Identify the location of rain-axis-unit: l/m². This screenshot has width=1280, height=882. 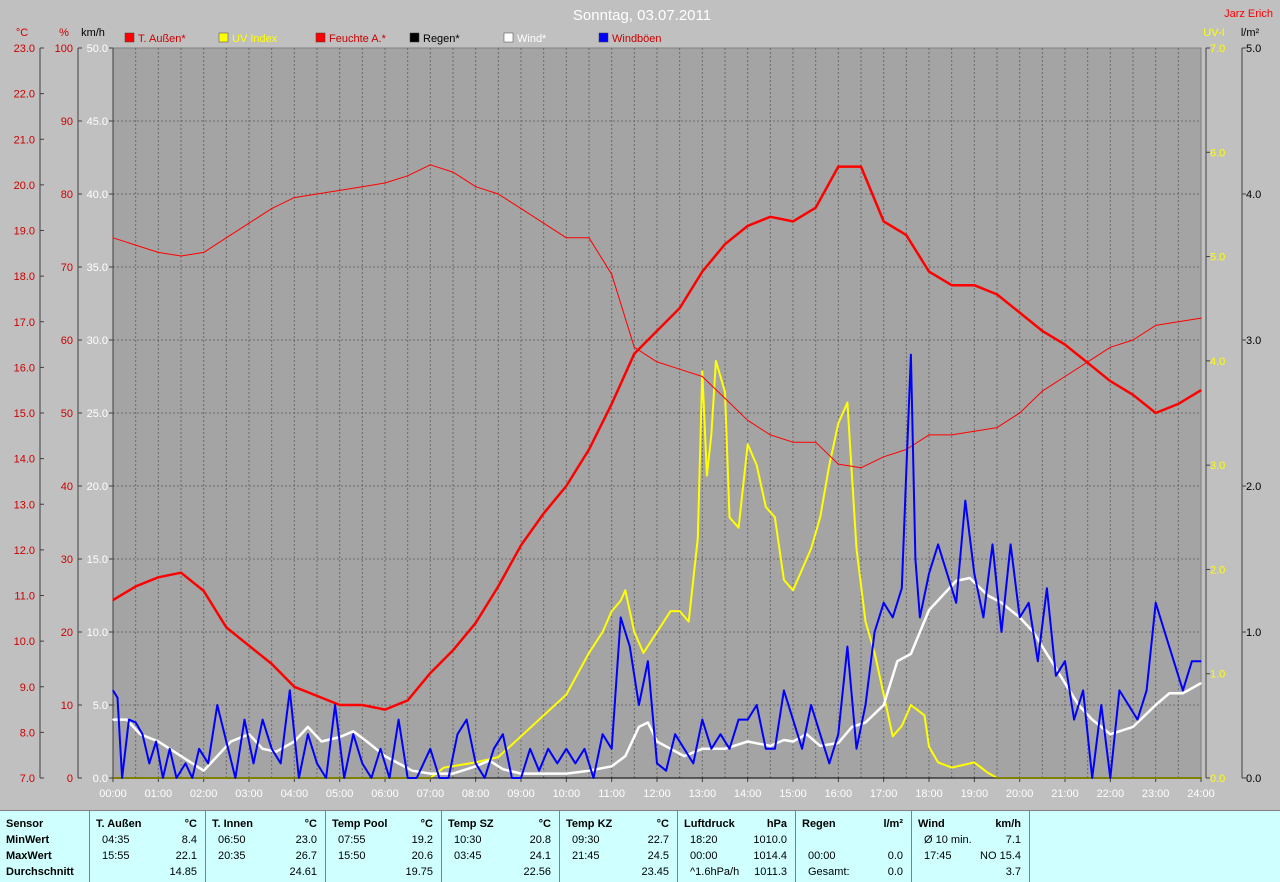
(1250, 33).